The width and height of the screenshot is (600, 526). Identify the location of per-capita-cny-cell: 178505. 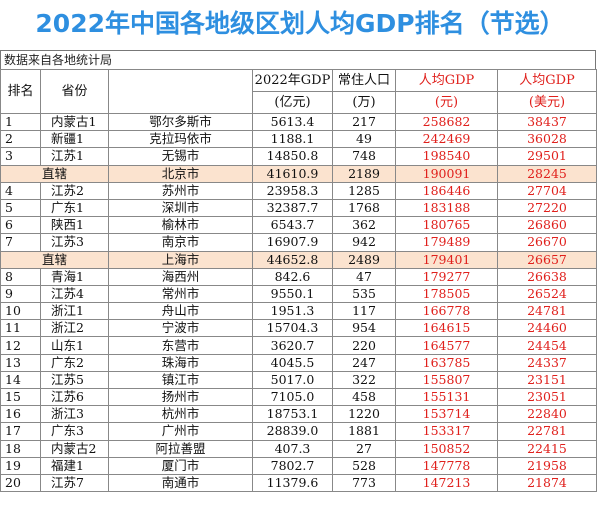
(446, 294).